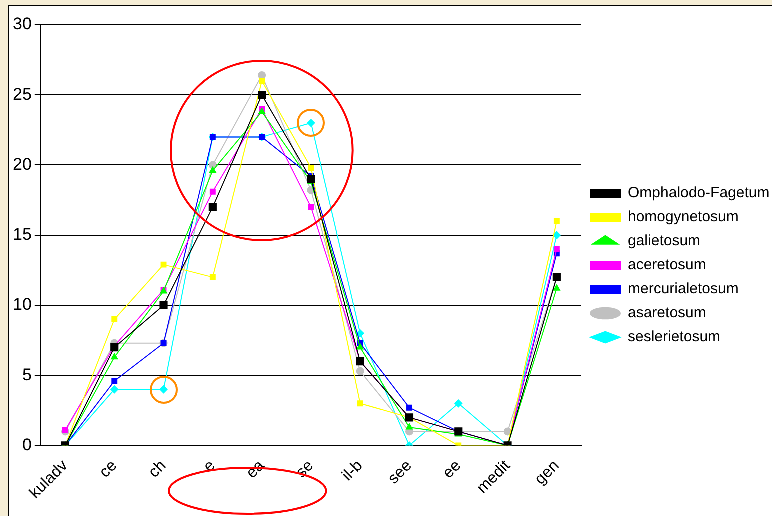 This screenshot has height=516, width=772. Describe the element at coordinates (547, 472) in the screenshot. I see `x-tick-label: gen` at that location.